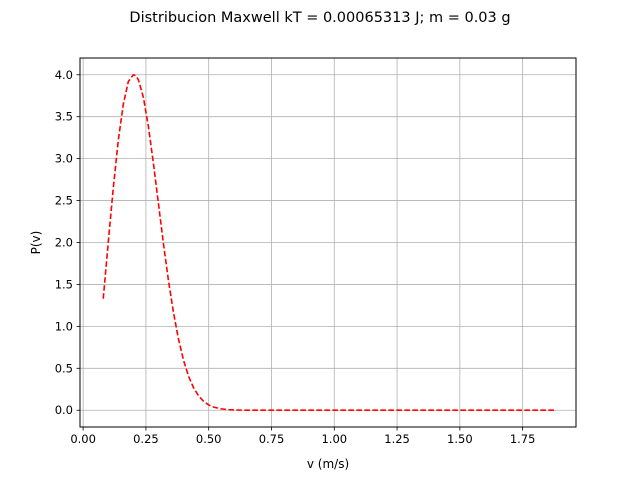  I want to click on x-tick-label: 0.50, so click(209, 439).